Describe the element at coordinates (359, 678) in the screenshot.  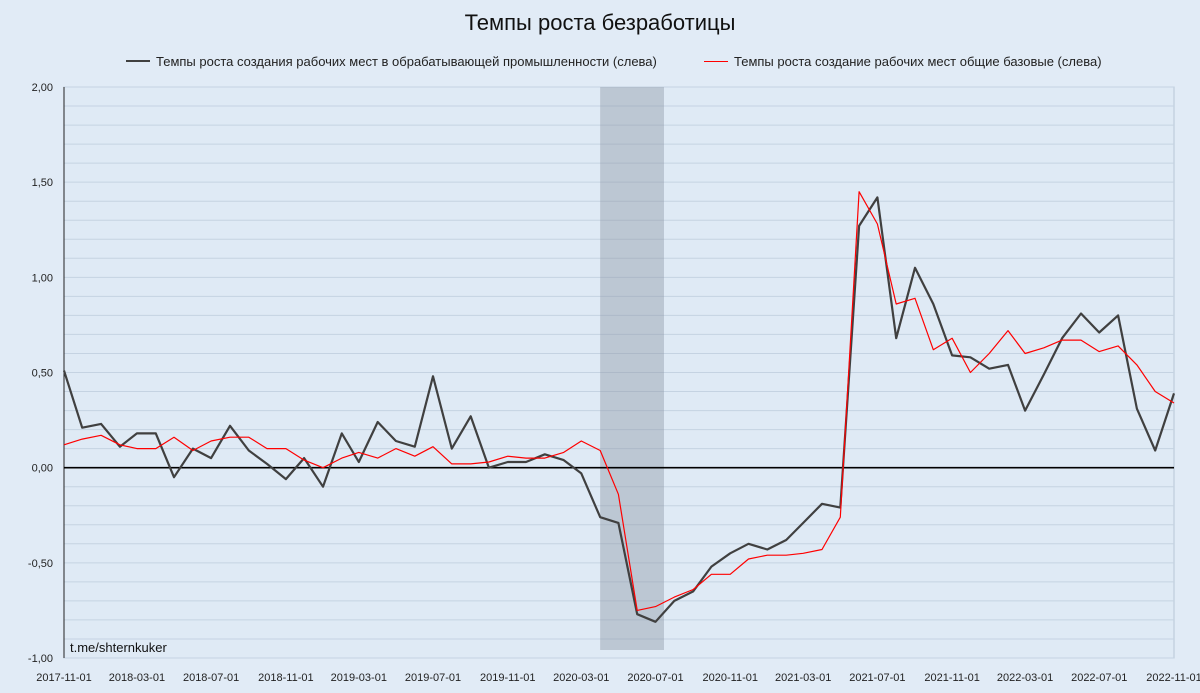
I see `x-tick-label: 2019-03-01` at that location.